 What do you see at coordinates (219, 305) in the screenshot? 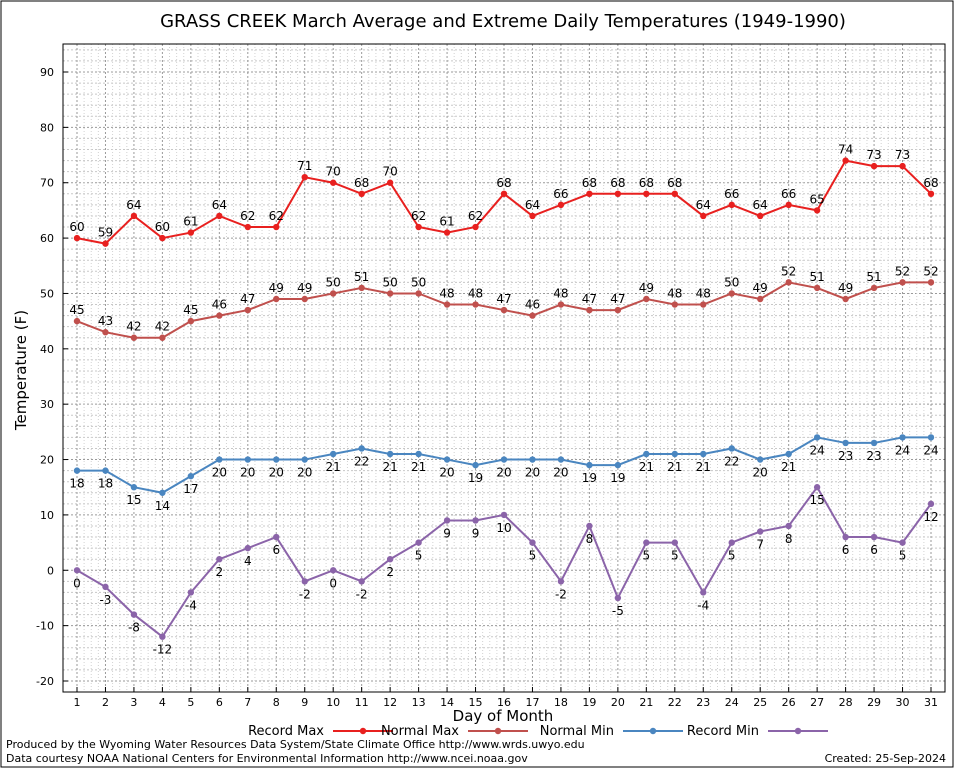
I see `data-label: 46` at bounding box center [219, 305].